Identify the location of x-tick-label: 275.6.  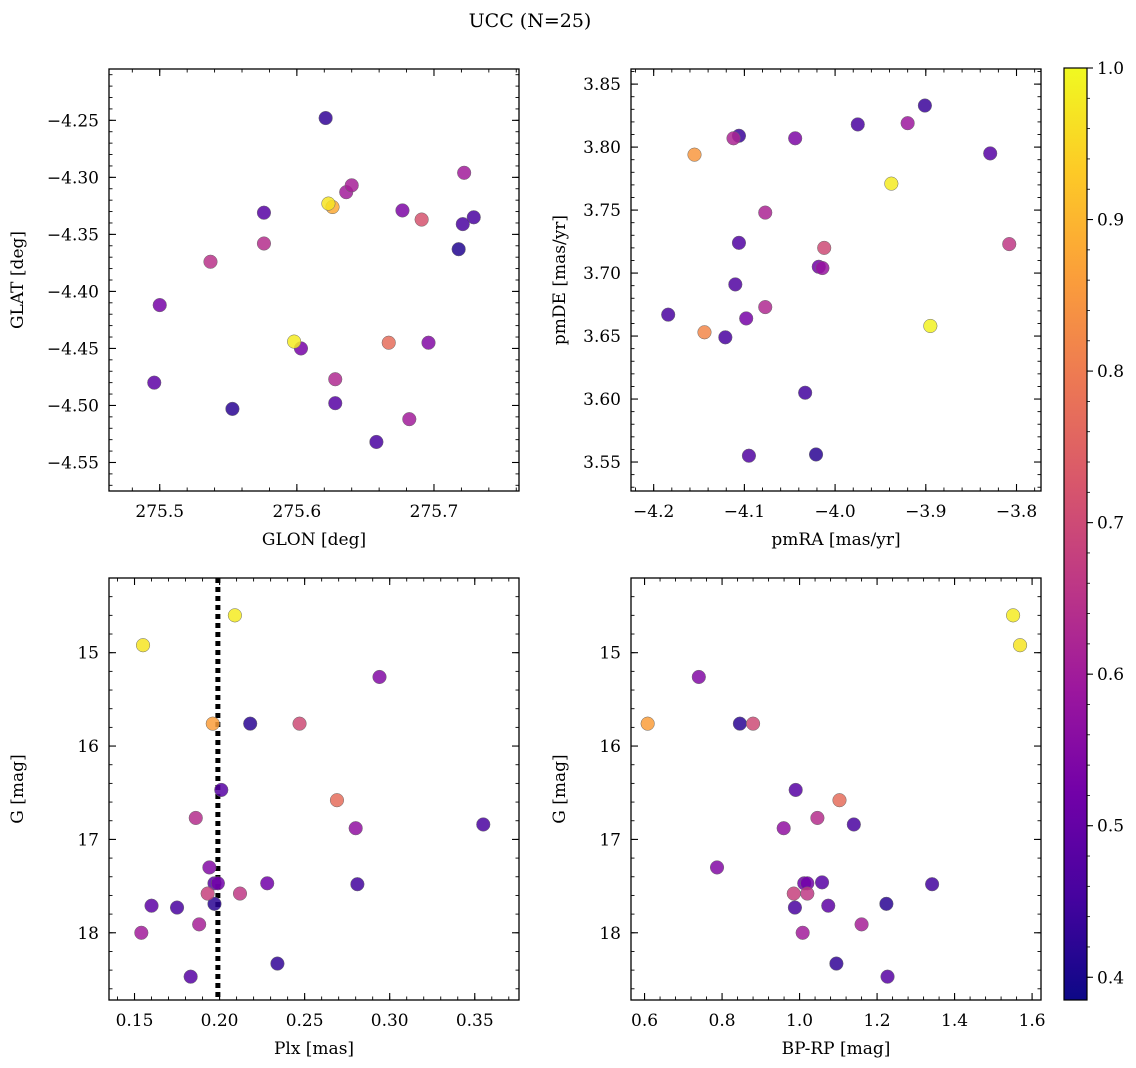
(297, 512).